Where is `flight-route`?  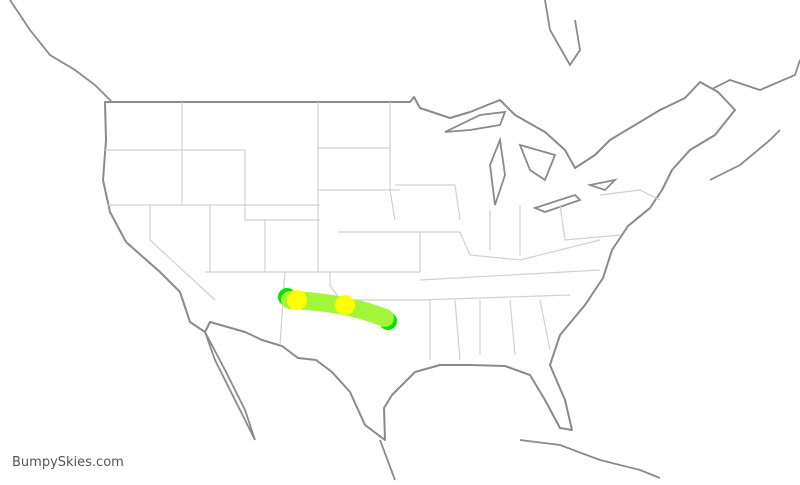
flight-route is located at coordinates (337, 309).